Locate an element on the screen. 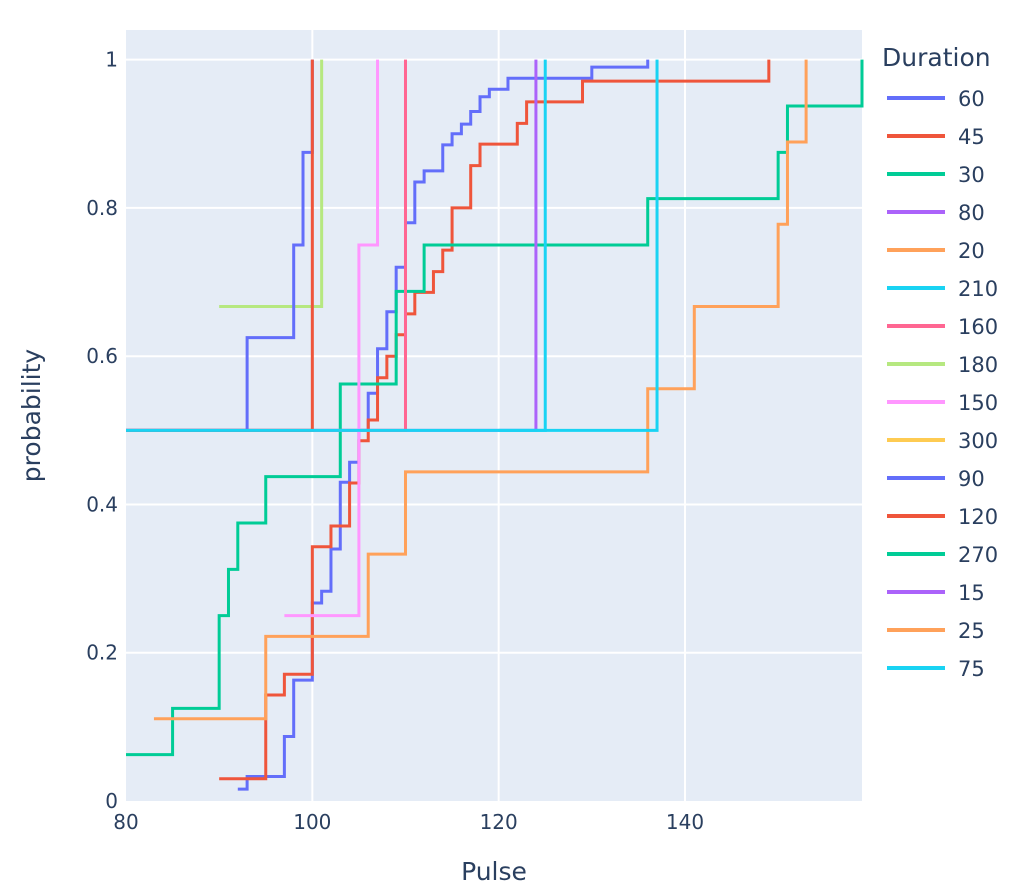 The height and width of the screenshot is (888, 1028). legend-label: 270 is located at coordinates (978, 555).